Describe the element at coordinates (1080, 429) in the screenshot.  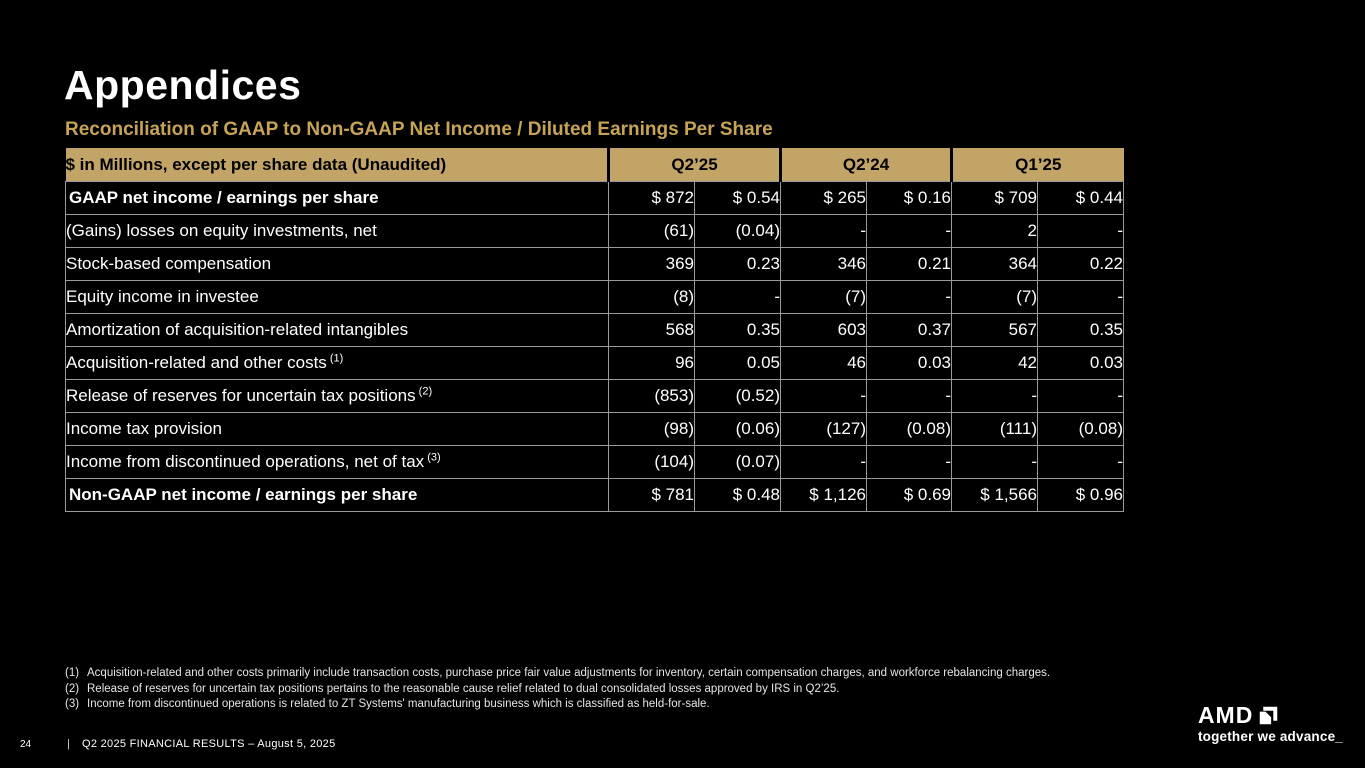
I see `value-cell: (0.08)` at that location.